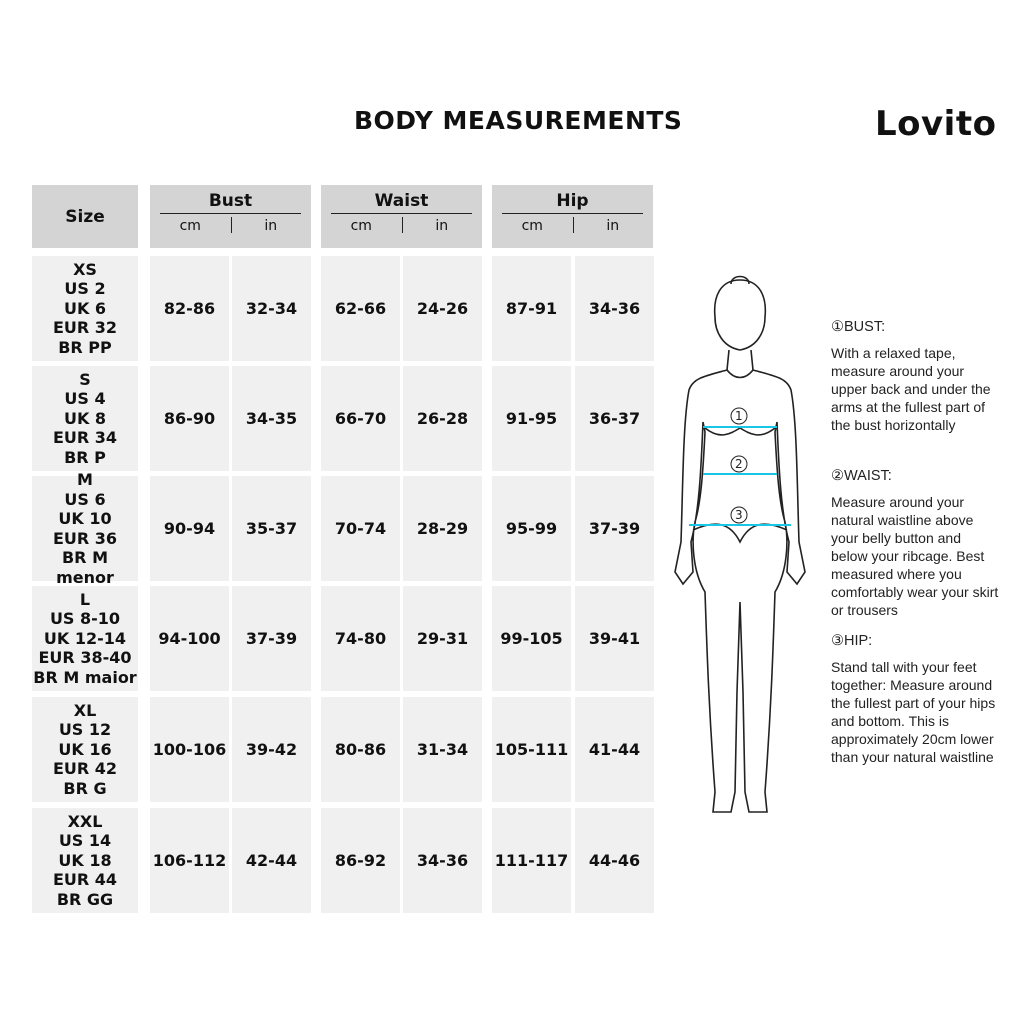 The image size is (1024, 1024). I want to click on measurement-cell: 94-100, so click(189, 638).